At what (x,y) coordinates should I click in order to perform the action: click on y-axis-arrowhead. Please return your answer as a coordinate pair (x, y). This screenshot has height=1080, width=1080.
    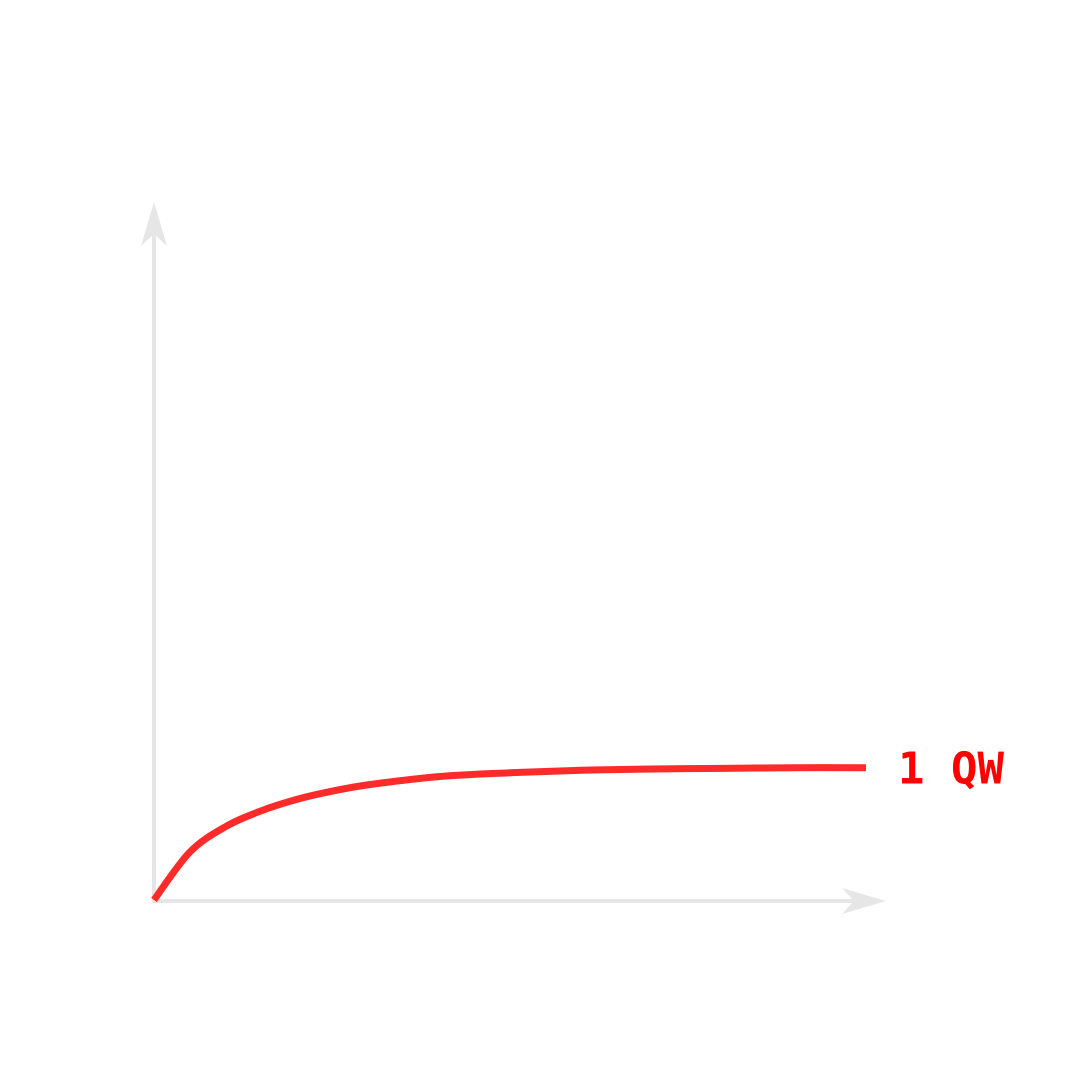
    Looking at the image, I should click on (154, 224).